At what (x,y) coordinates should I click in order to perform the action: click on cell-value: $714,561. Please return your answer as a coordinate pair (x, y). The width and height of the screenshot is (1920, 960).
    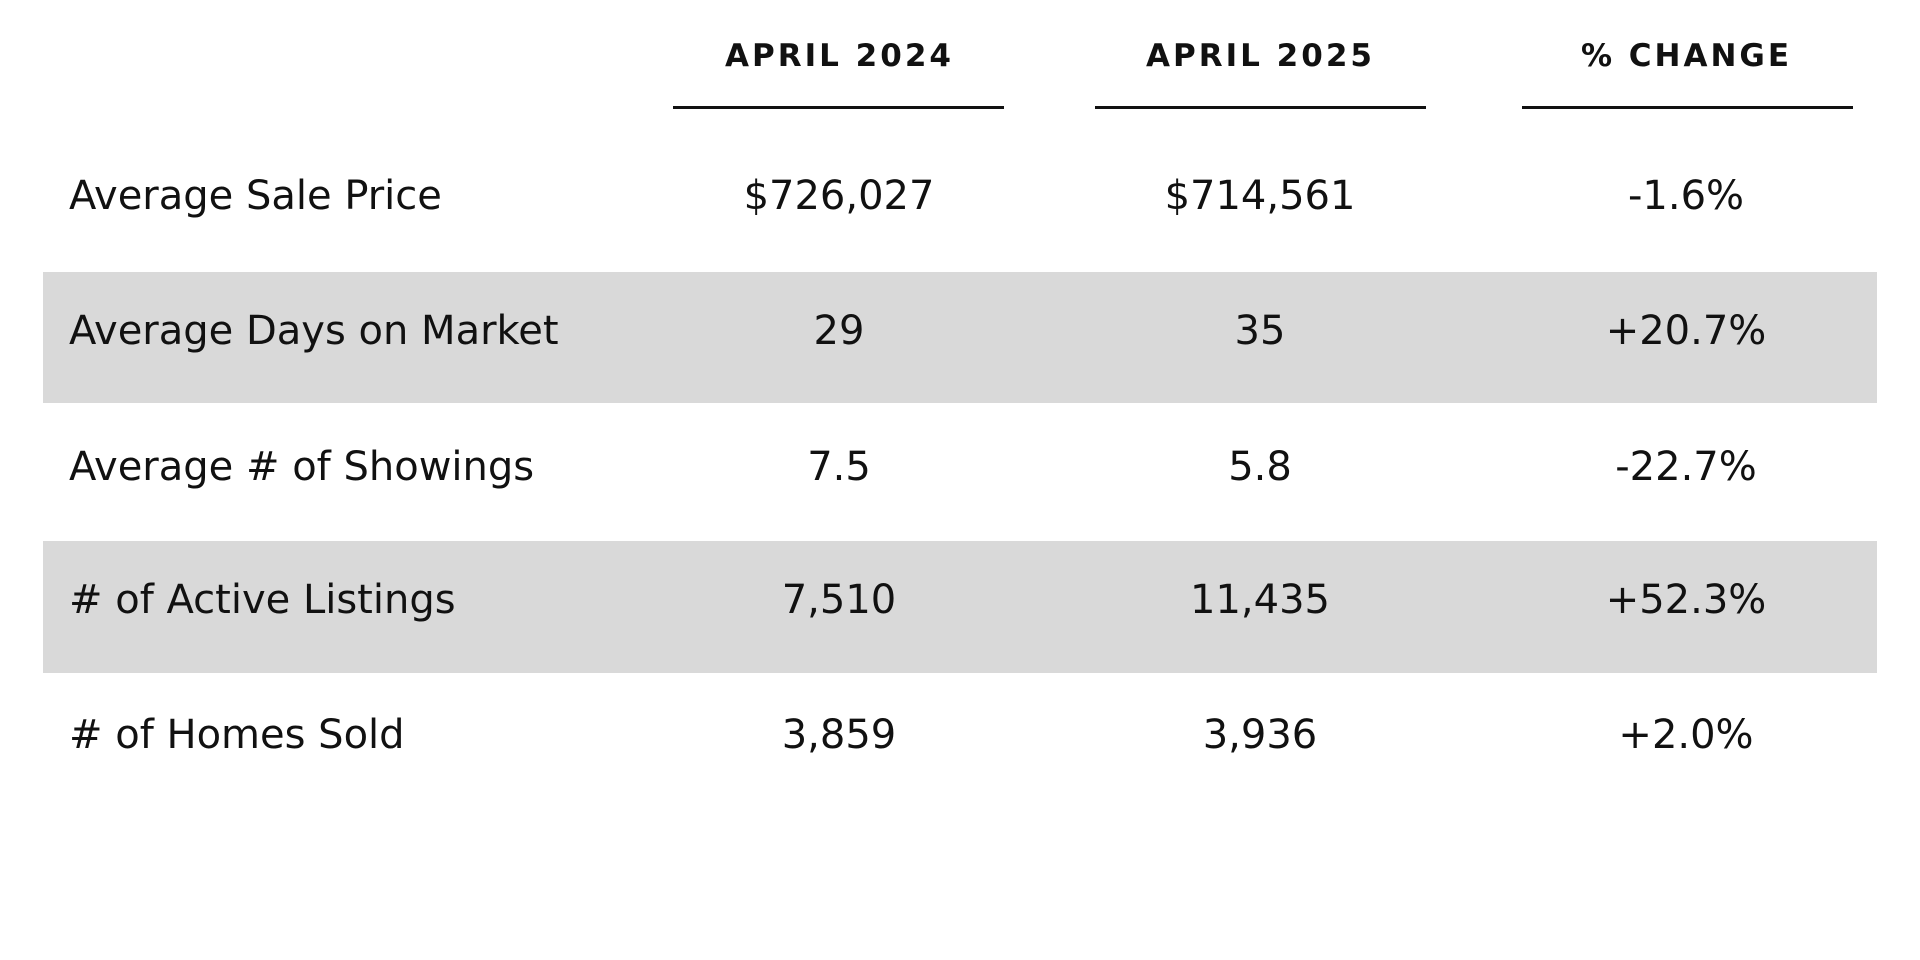
    Looking at the image, I should click on (1260, 196).